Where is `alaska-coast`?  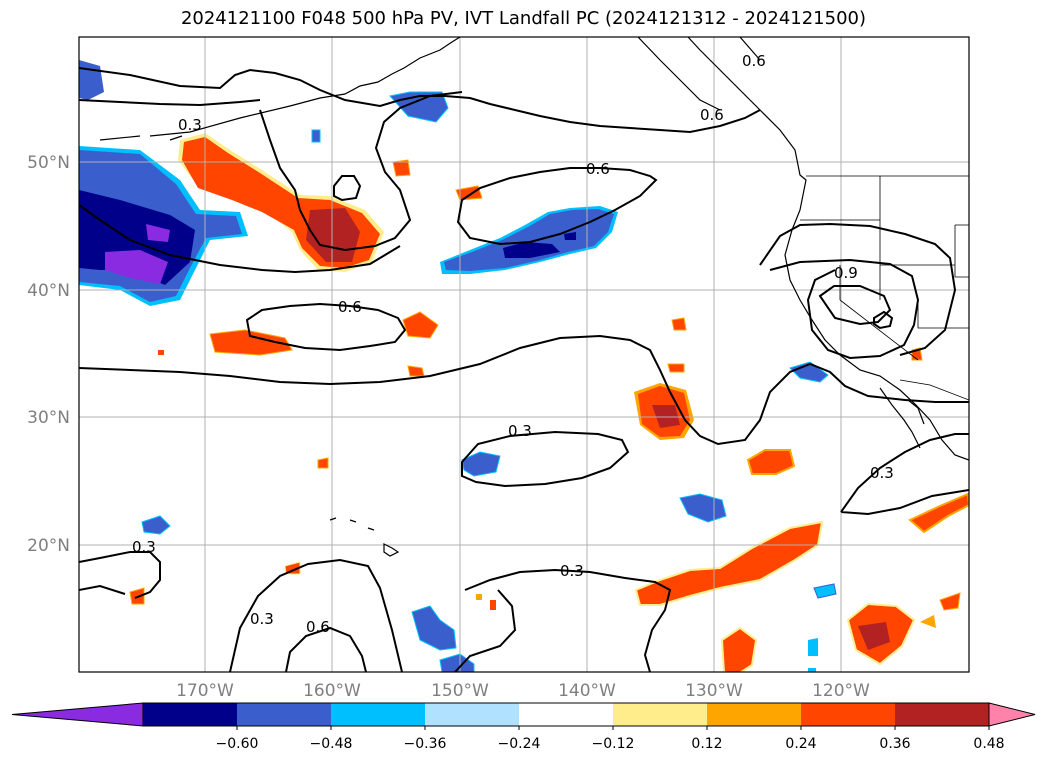
alaska-coast is located at coordinates (305, 87).